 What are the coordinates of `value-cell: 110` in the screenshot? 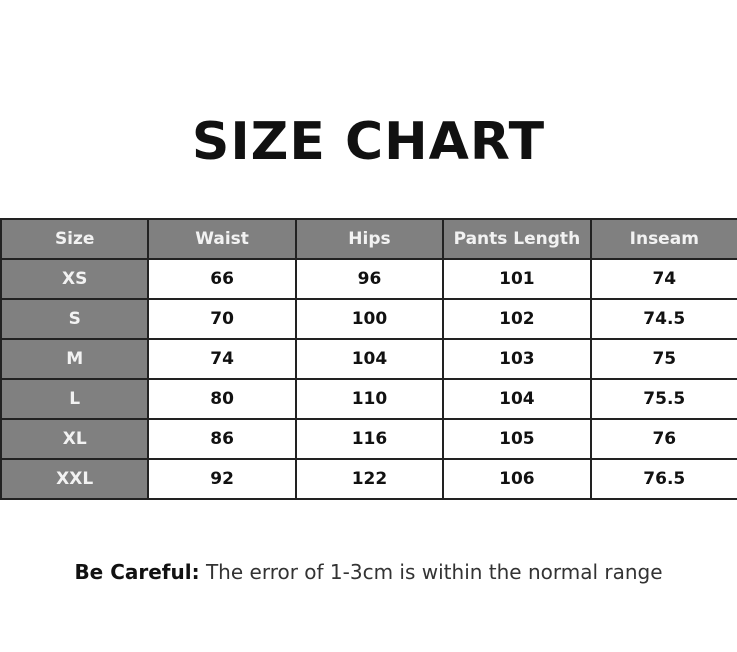 It's located at (369, 399).